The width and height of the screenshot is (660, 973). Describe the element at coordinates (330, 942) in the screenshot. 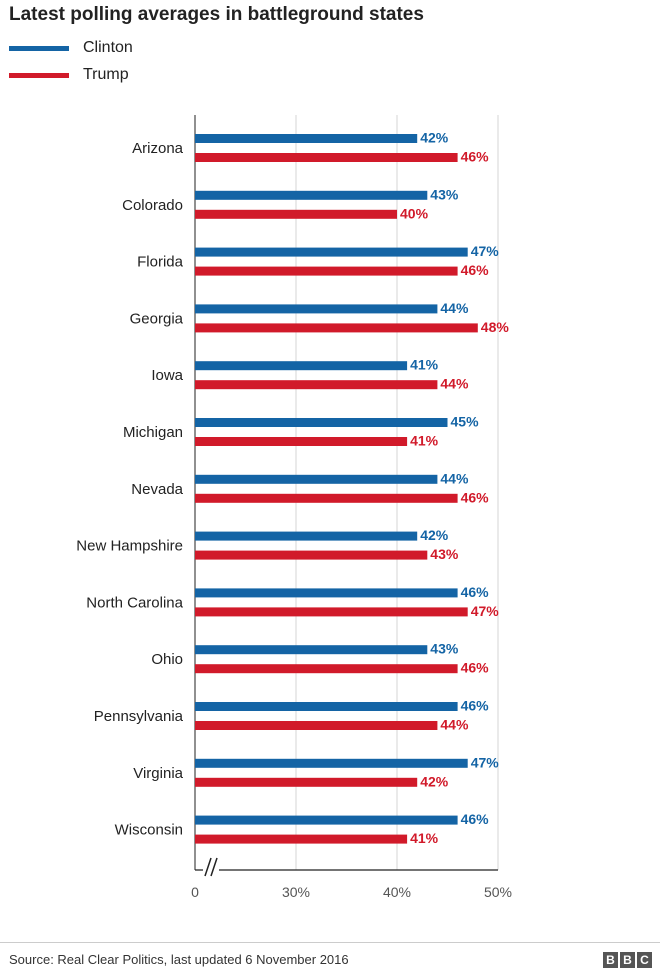

I see `footer-divider` at that location.